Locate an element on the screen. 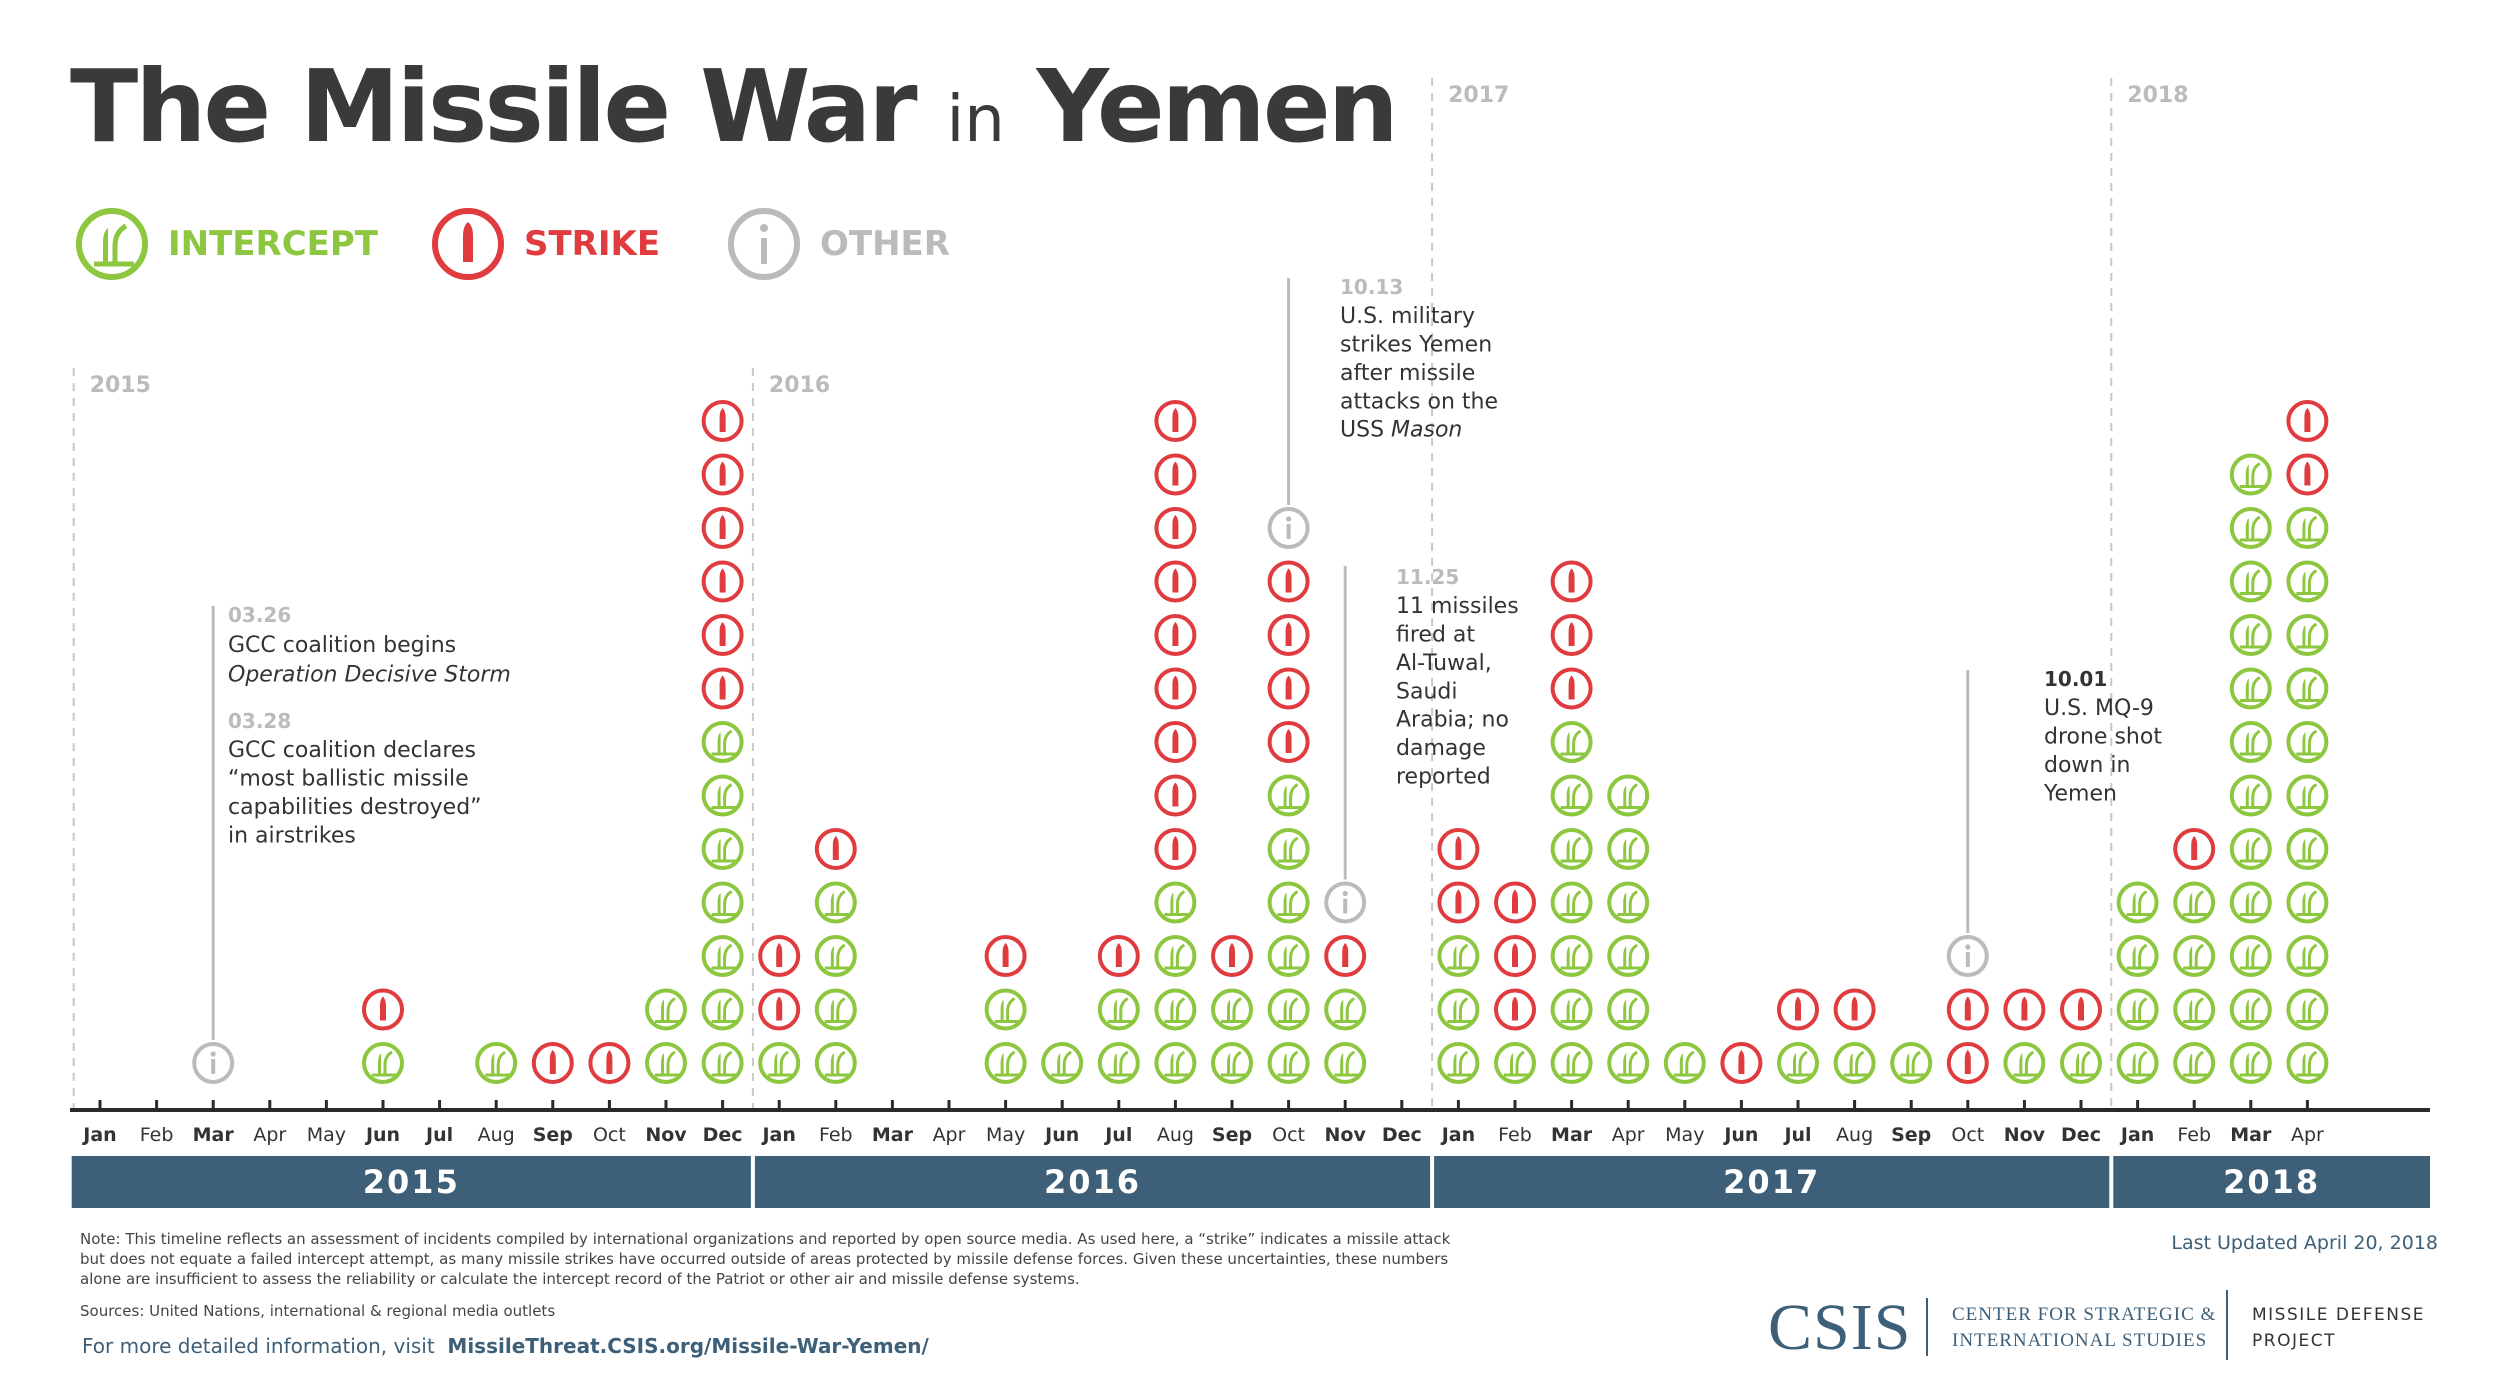 The image size is (2500, 1395). annotation-1001-date: 10.01 is located at coordinates (2075, 679).